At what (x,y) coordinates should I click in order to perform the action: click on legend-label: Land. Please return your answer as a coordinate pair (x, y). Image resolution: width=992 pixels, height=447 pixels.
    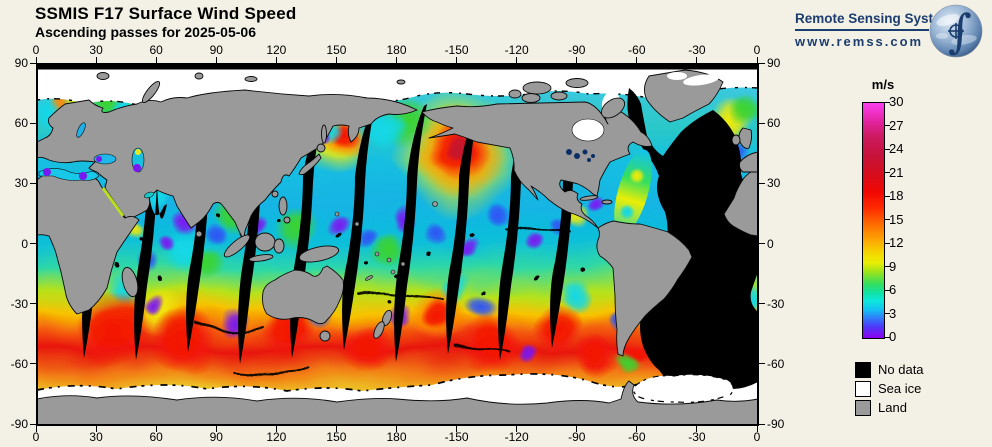
    Looking at the image, I should click on (892, 407).